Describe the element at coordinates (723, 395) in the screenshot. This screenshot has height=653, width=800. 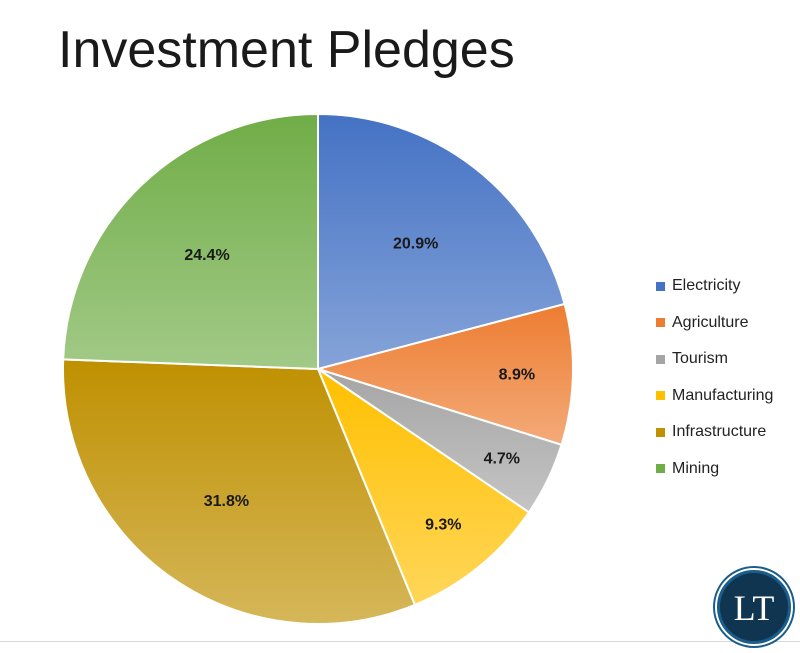
I see `legend-label: Manufacturing` at that location.